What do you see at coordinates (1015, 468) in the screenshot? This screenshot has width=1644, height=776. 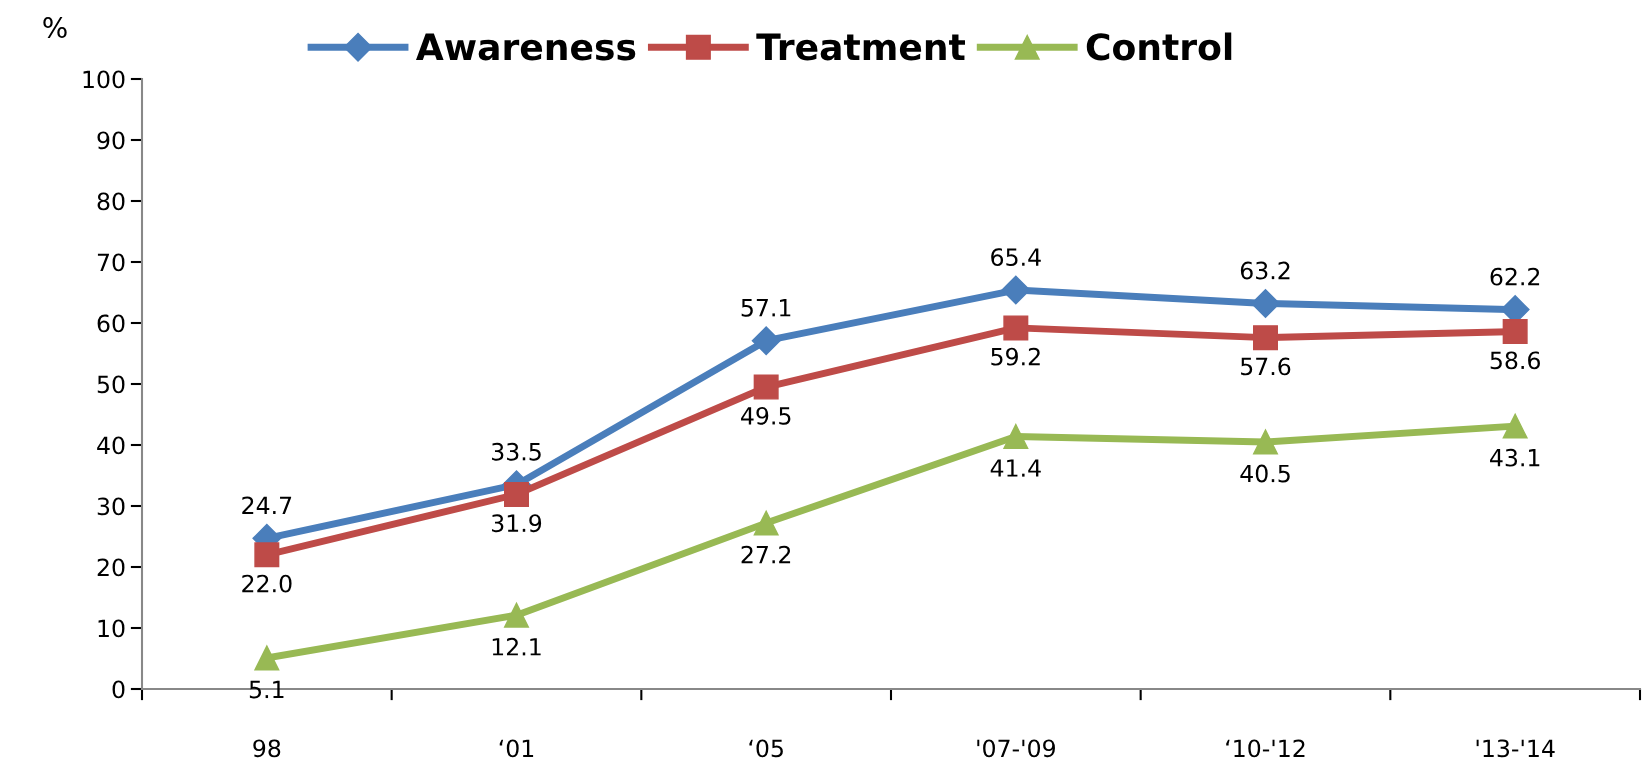 I see `data-label: 41.4` at bounding box center [1015, 468].